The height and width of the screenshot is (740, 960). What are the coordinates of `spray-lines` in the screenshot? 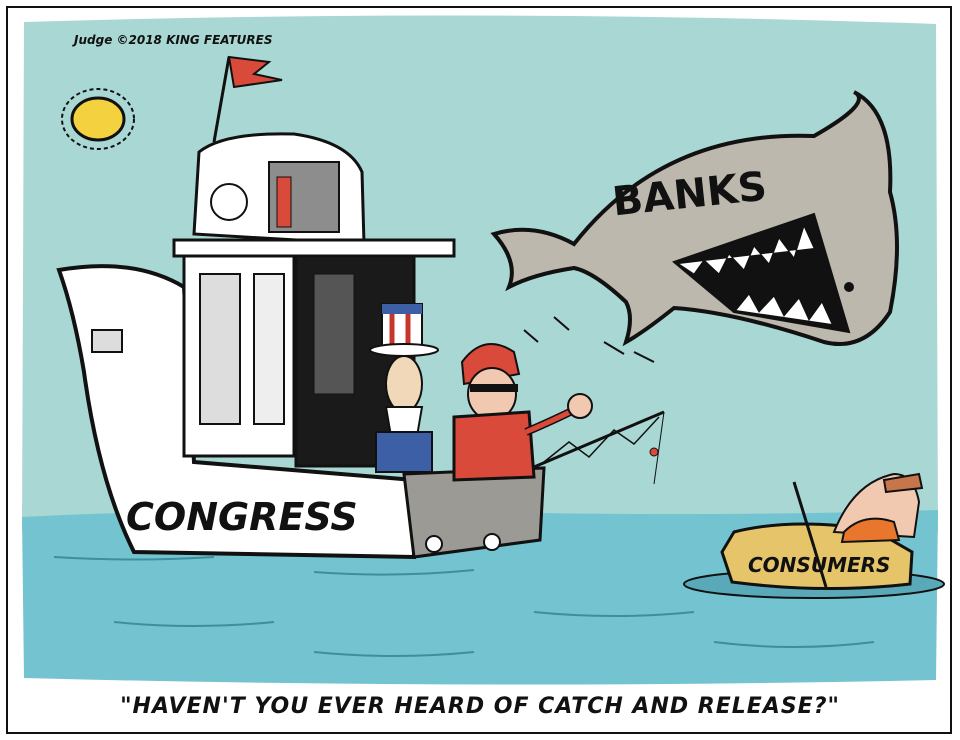 It's located at (589, 339).